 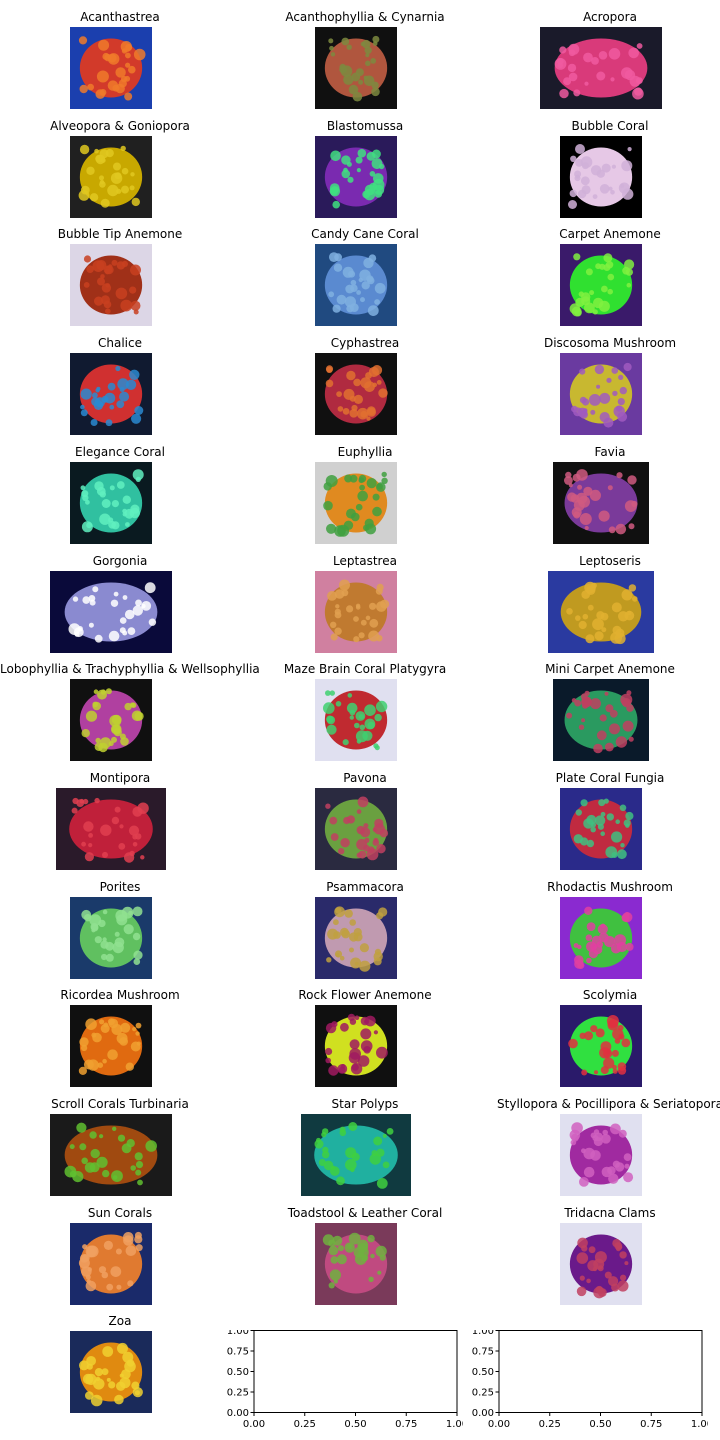 What do you see at coordinates (483, 1333) in the screenshot?
I see `y-tick-label: 1.00` at bounding box center [483, 1333].